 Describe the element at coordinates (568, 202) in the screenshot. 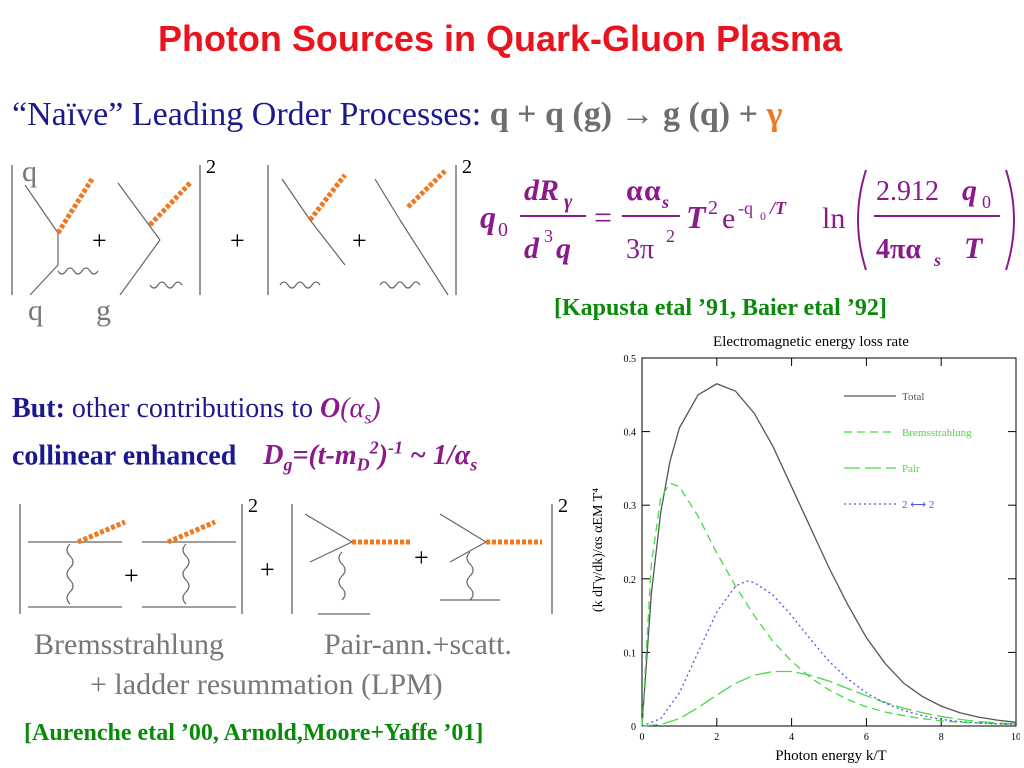

I see `formula-gamma-sub: γ` at that location.